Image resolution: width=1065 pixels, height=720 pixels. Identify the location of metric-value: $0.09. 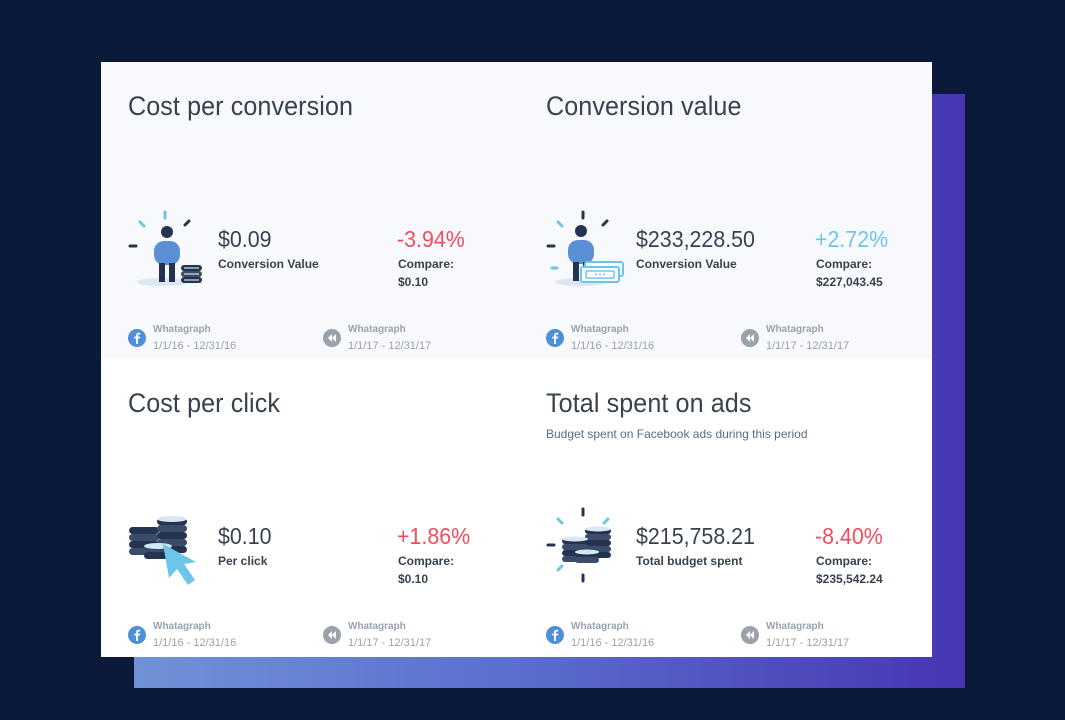
(245, 239).